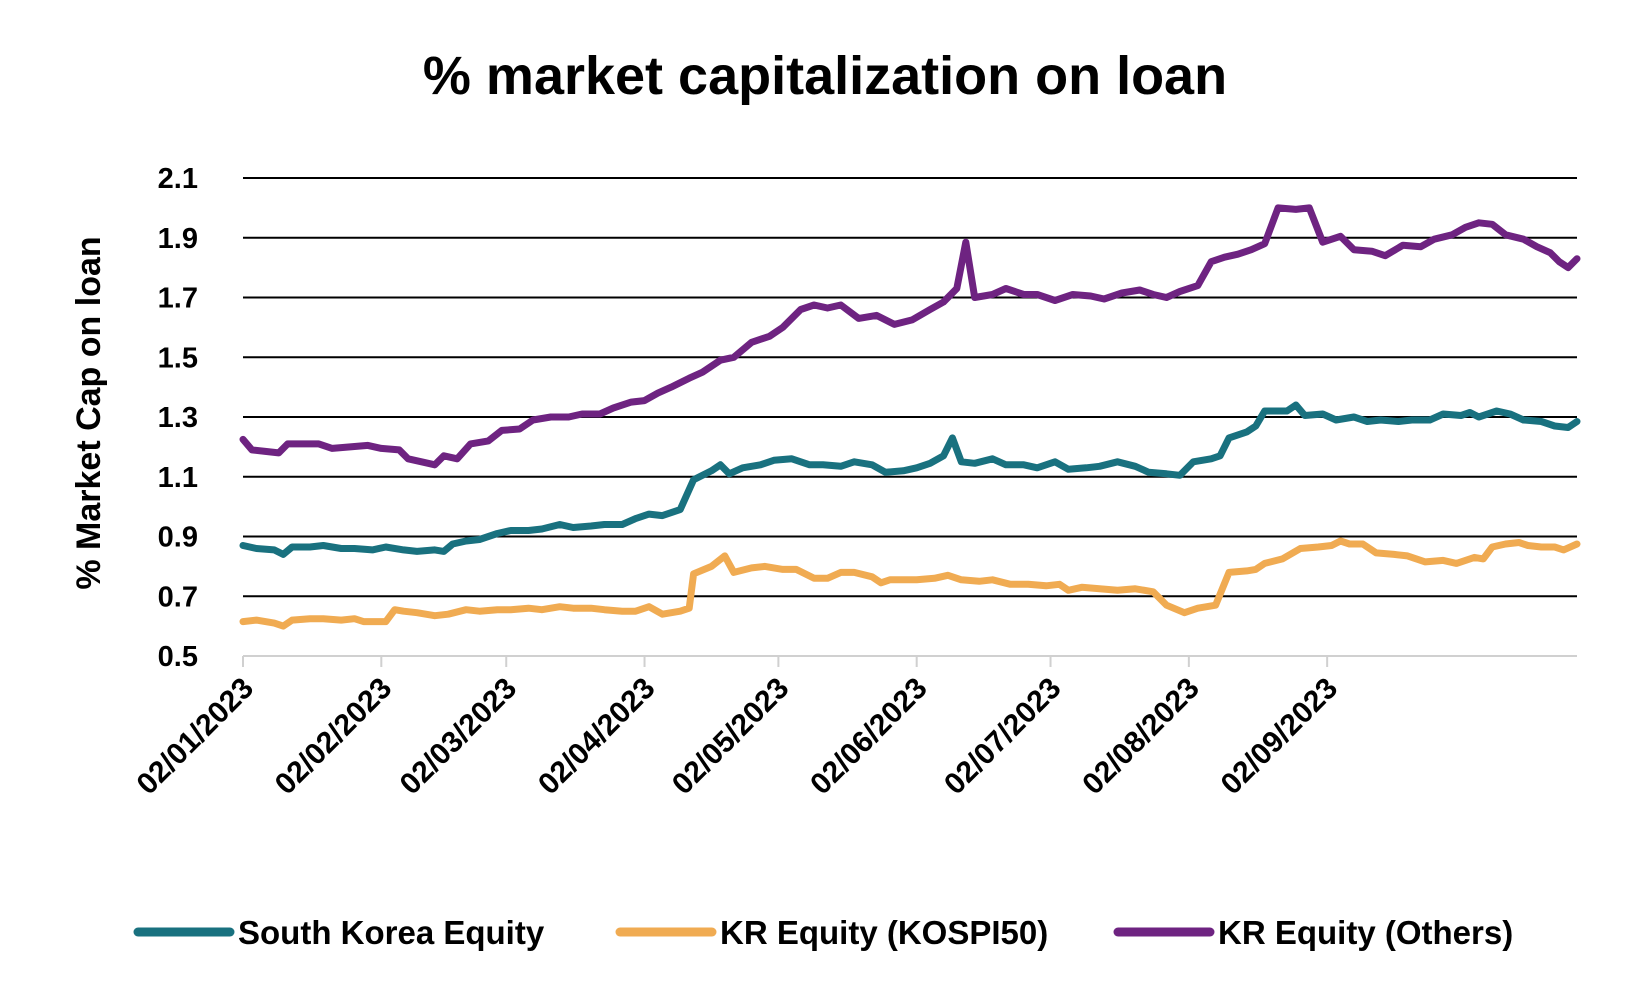 This screenshot has width=1650, height=990. Describe the element at coordinates (178, 299) in the screenshot. I see `y-tick-label: 1.7` at that location.